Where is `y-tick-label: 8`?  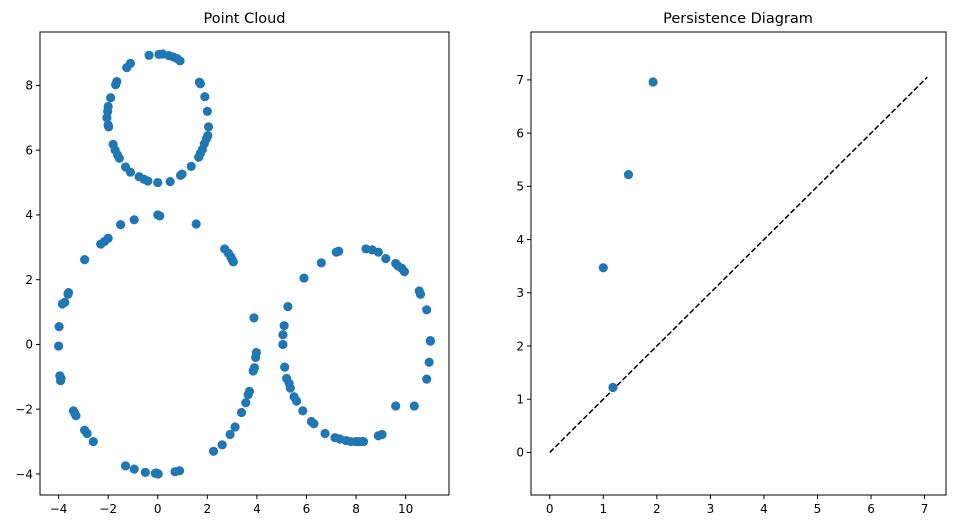 y-tick-label: 8 is located at coordinates (29, 86).